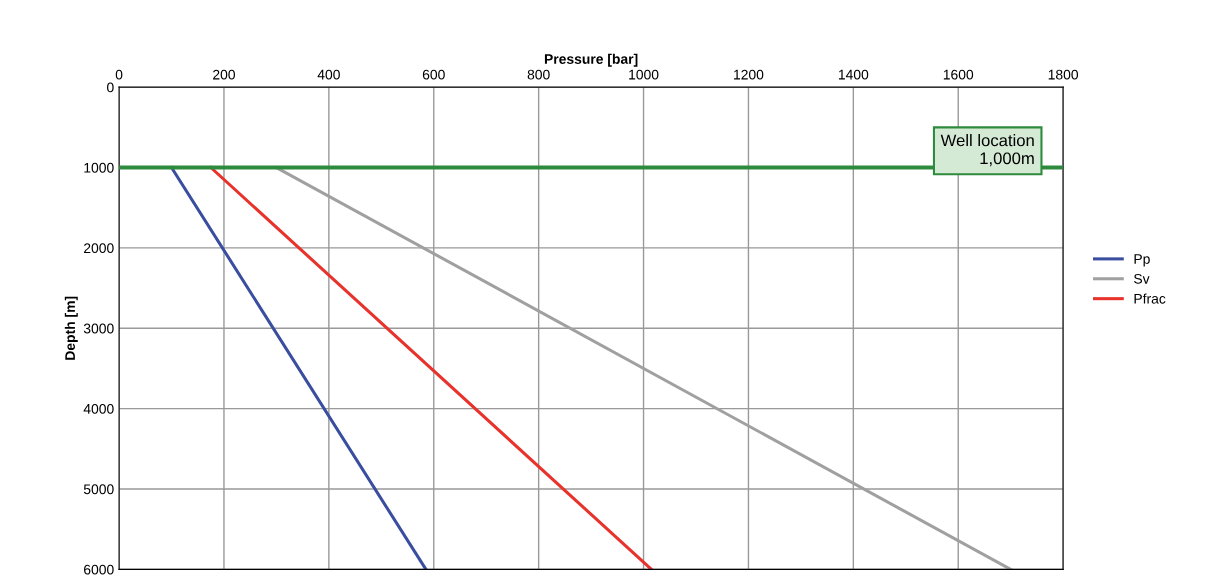  I want to click on y-tick-label: 1000, so click(99, 167).